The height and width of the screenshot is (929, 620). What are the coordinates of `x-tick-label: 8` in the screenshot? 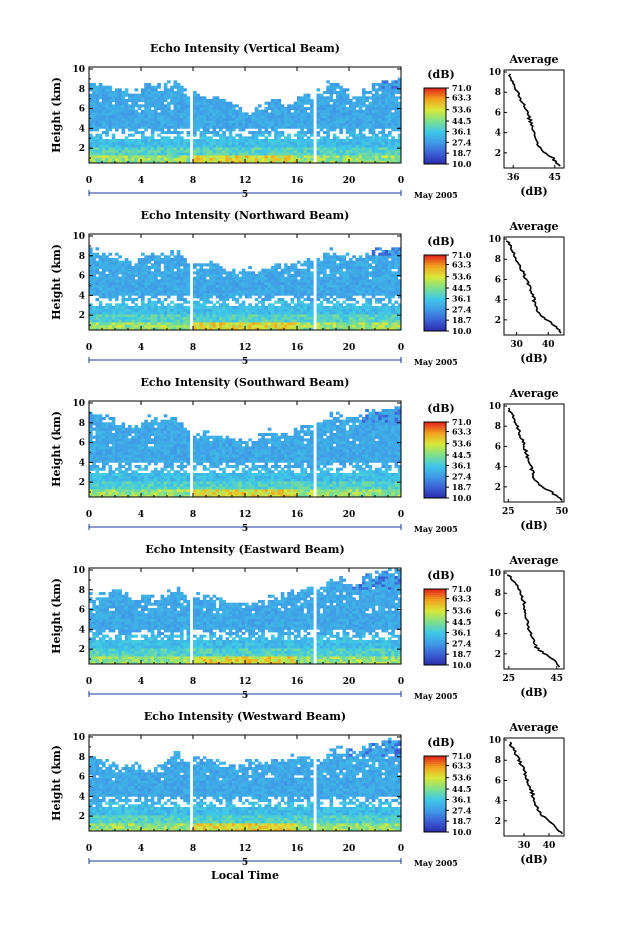 It's located at (193, 181).